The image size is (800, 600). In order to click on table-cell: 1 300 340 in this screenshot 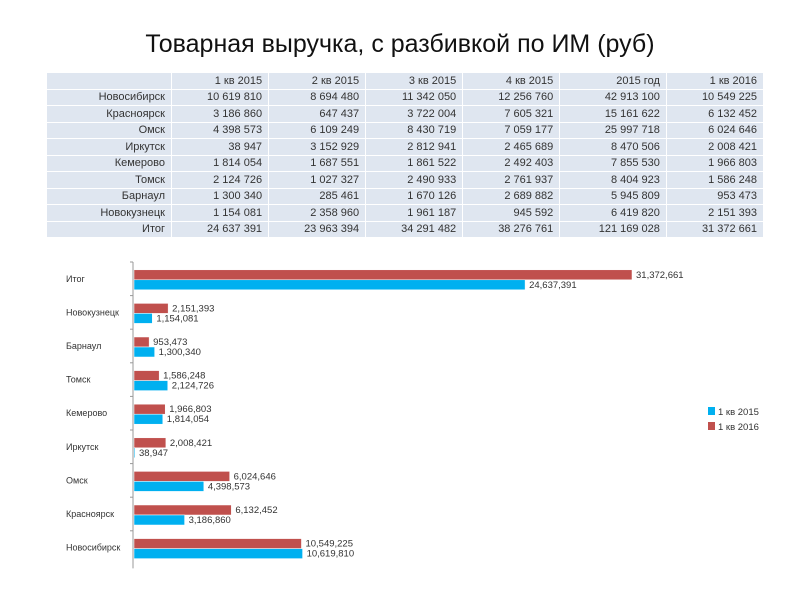, I will do `click(220, 196)`.